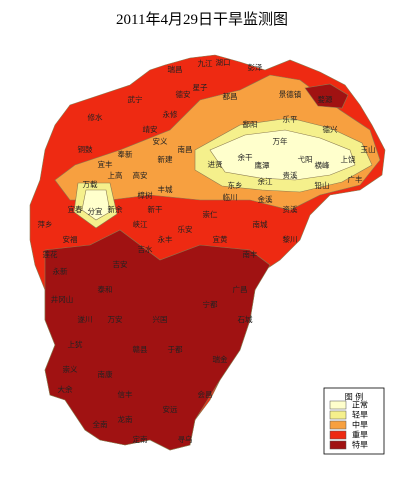  What do you see at coordinates (145, 195) in the screenshot?
I see `county-label: 樟树` at bounding box center [145, 195].